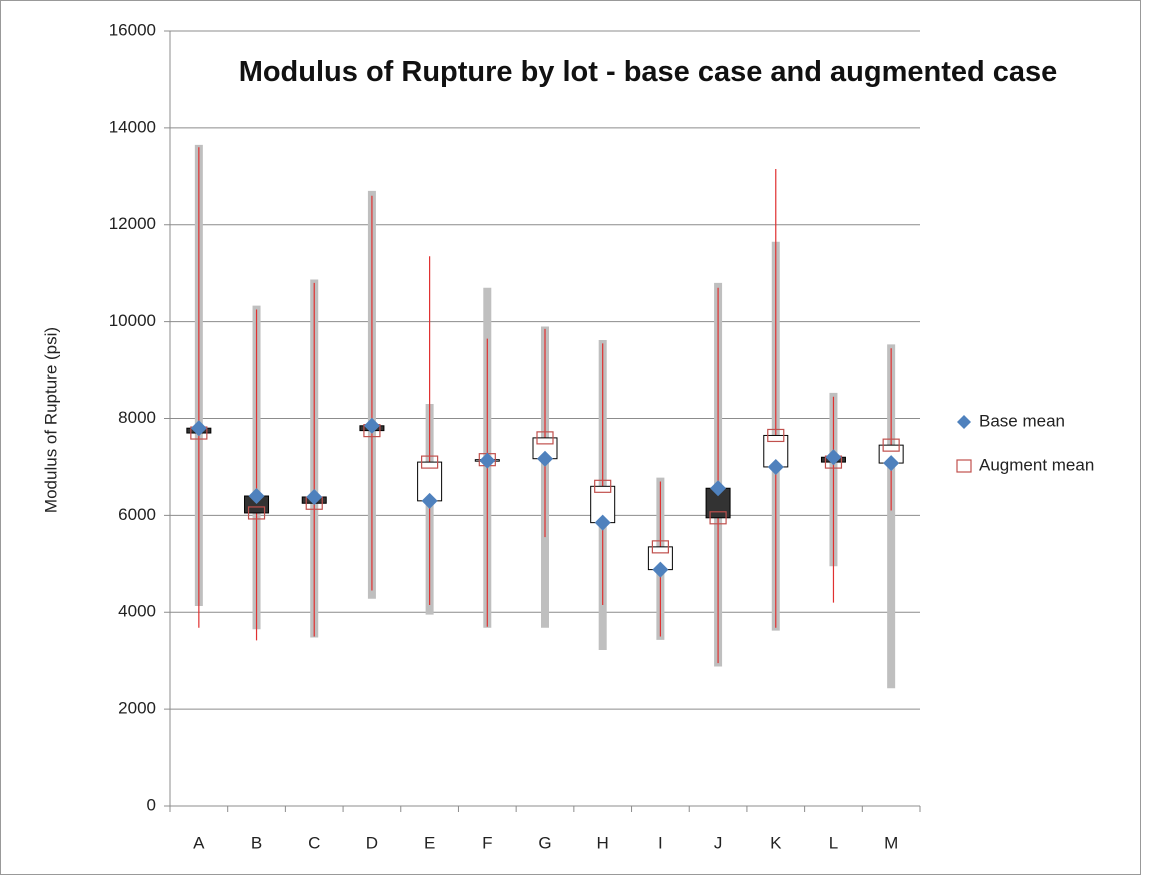  I want to click on x-tick-label: L, so click(833, 842).